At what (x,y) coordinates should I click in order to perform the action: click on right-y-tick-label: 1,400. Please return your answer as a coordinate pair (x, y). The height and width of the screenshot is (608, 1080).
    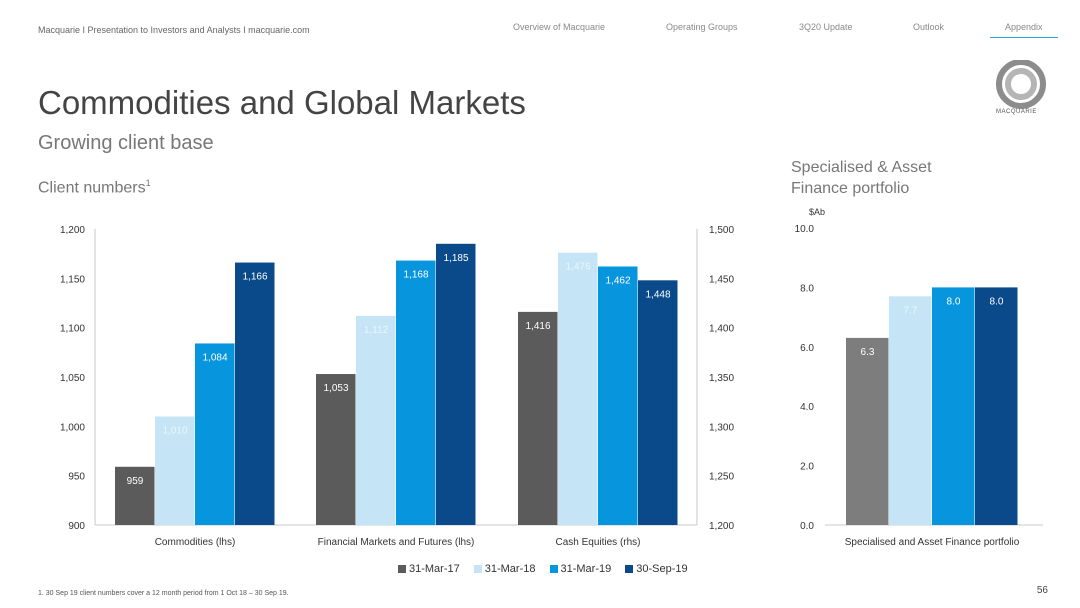
    Looking at the image, I should click on (721, 329).